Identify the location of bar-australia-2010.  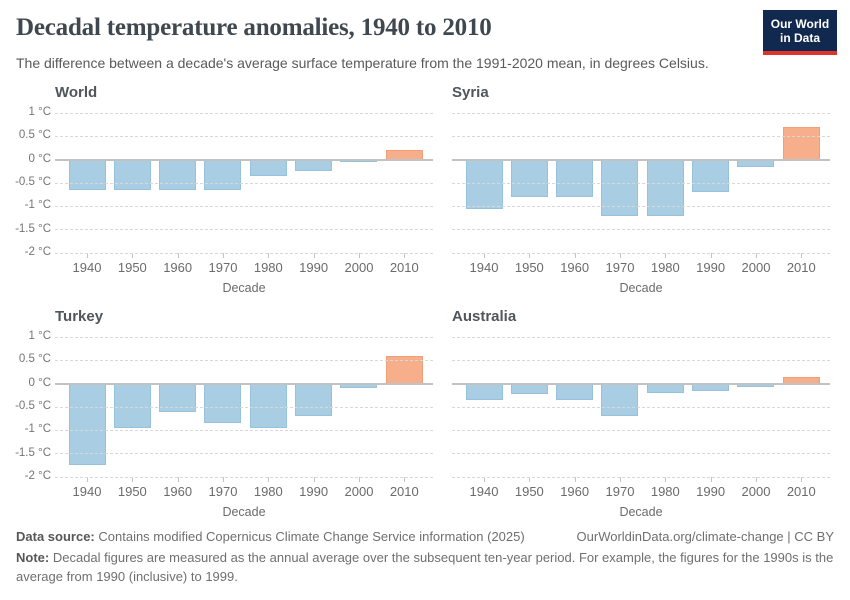
(801, 380).